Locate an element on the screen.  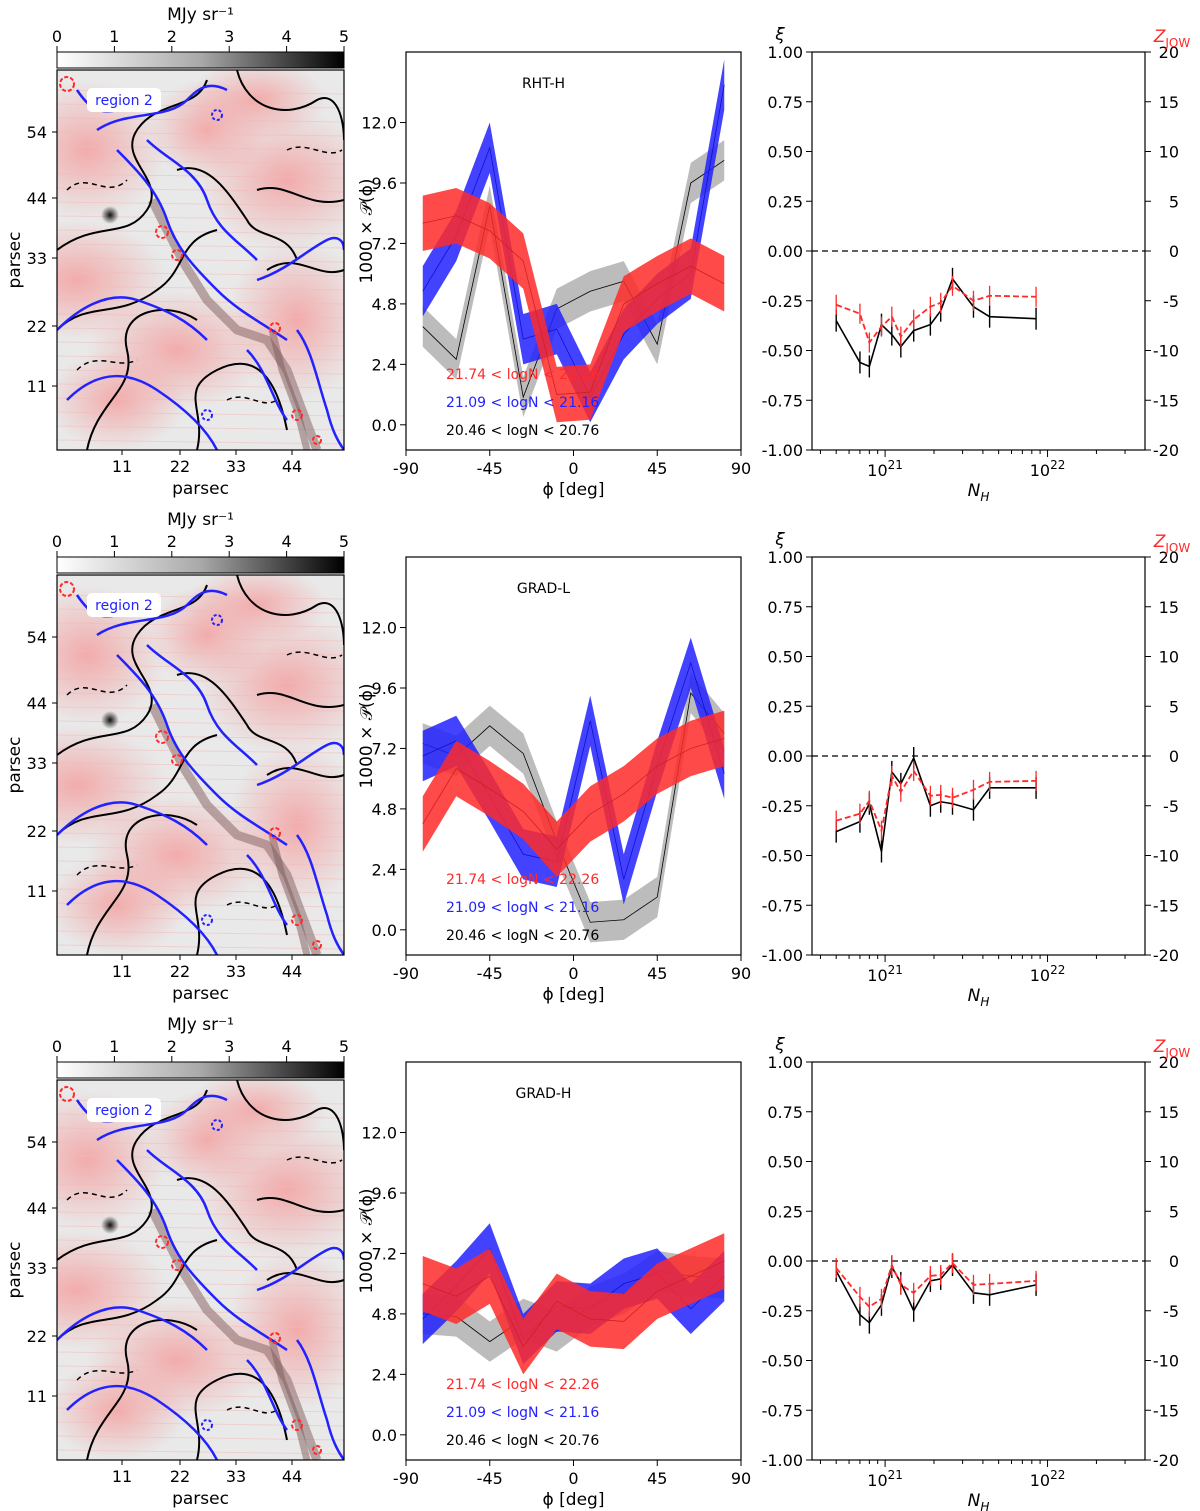
band-gray is located at coordinates (573, 807).